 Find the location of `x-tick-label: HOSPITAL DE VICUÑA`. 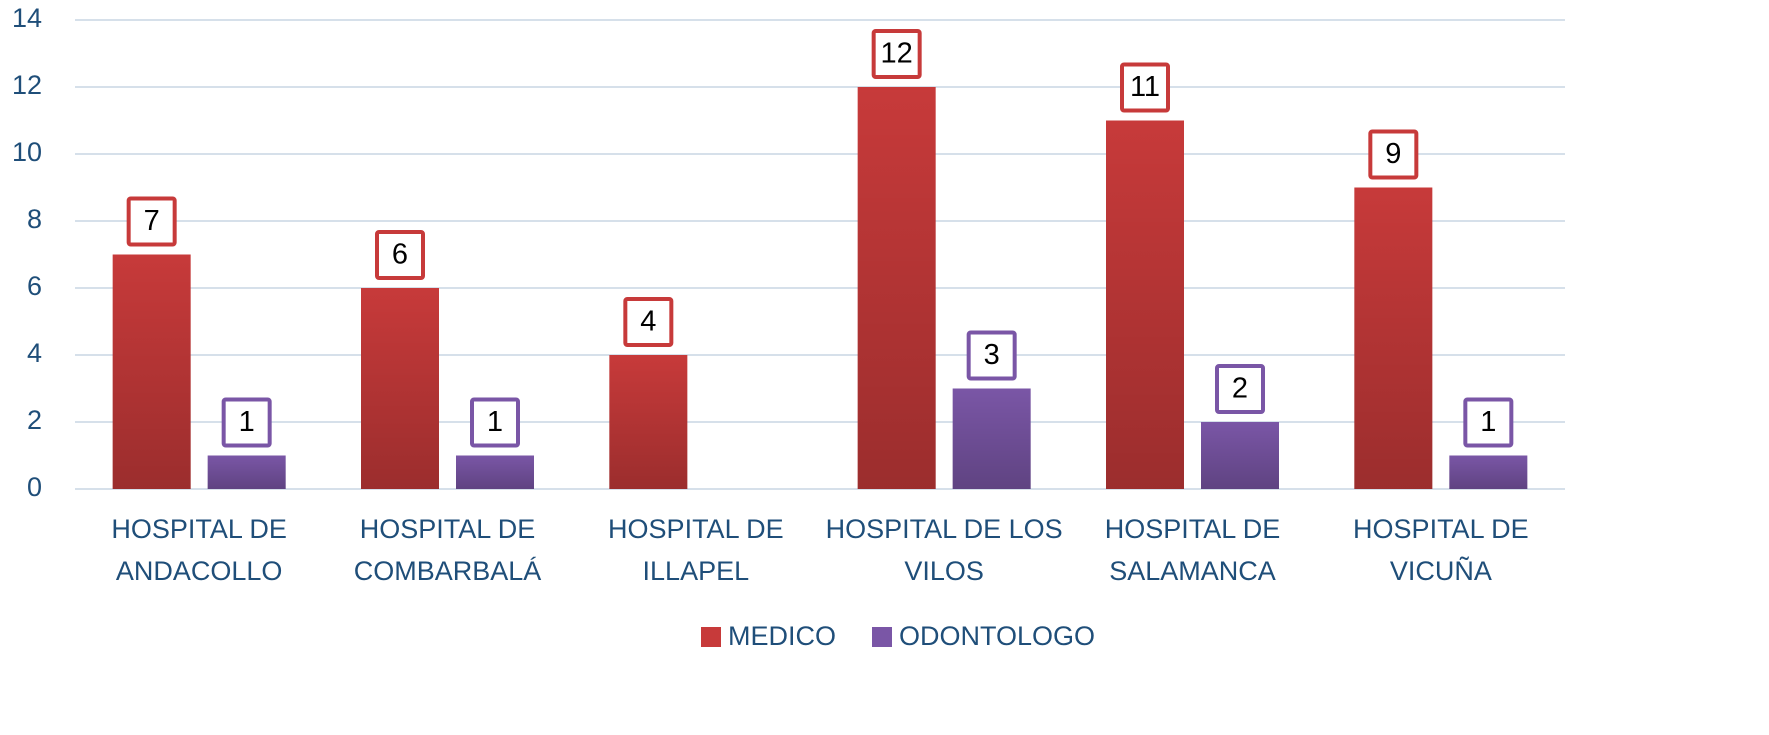

x-tick-label: HOSPITAL DE VICUÑA is located at coordinates (1441, 550).